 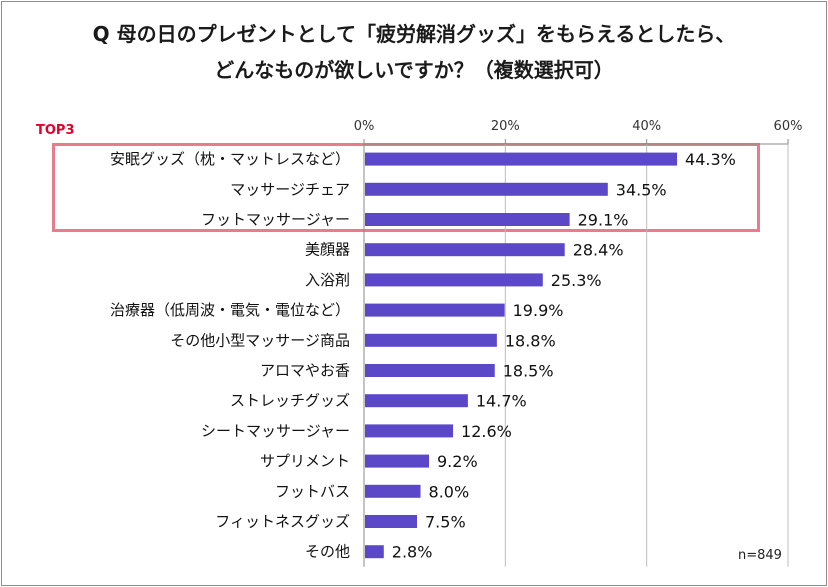 What do you see at coordinates (327, 250) in the screenshot?
I see `category-label: 美顔器` at bounding box center [327, 250].